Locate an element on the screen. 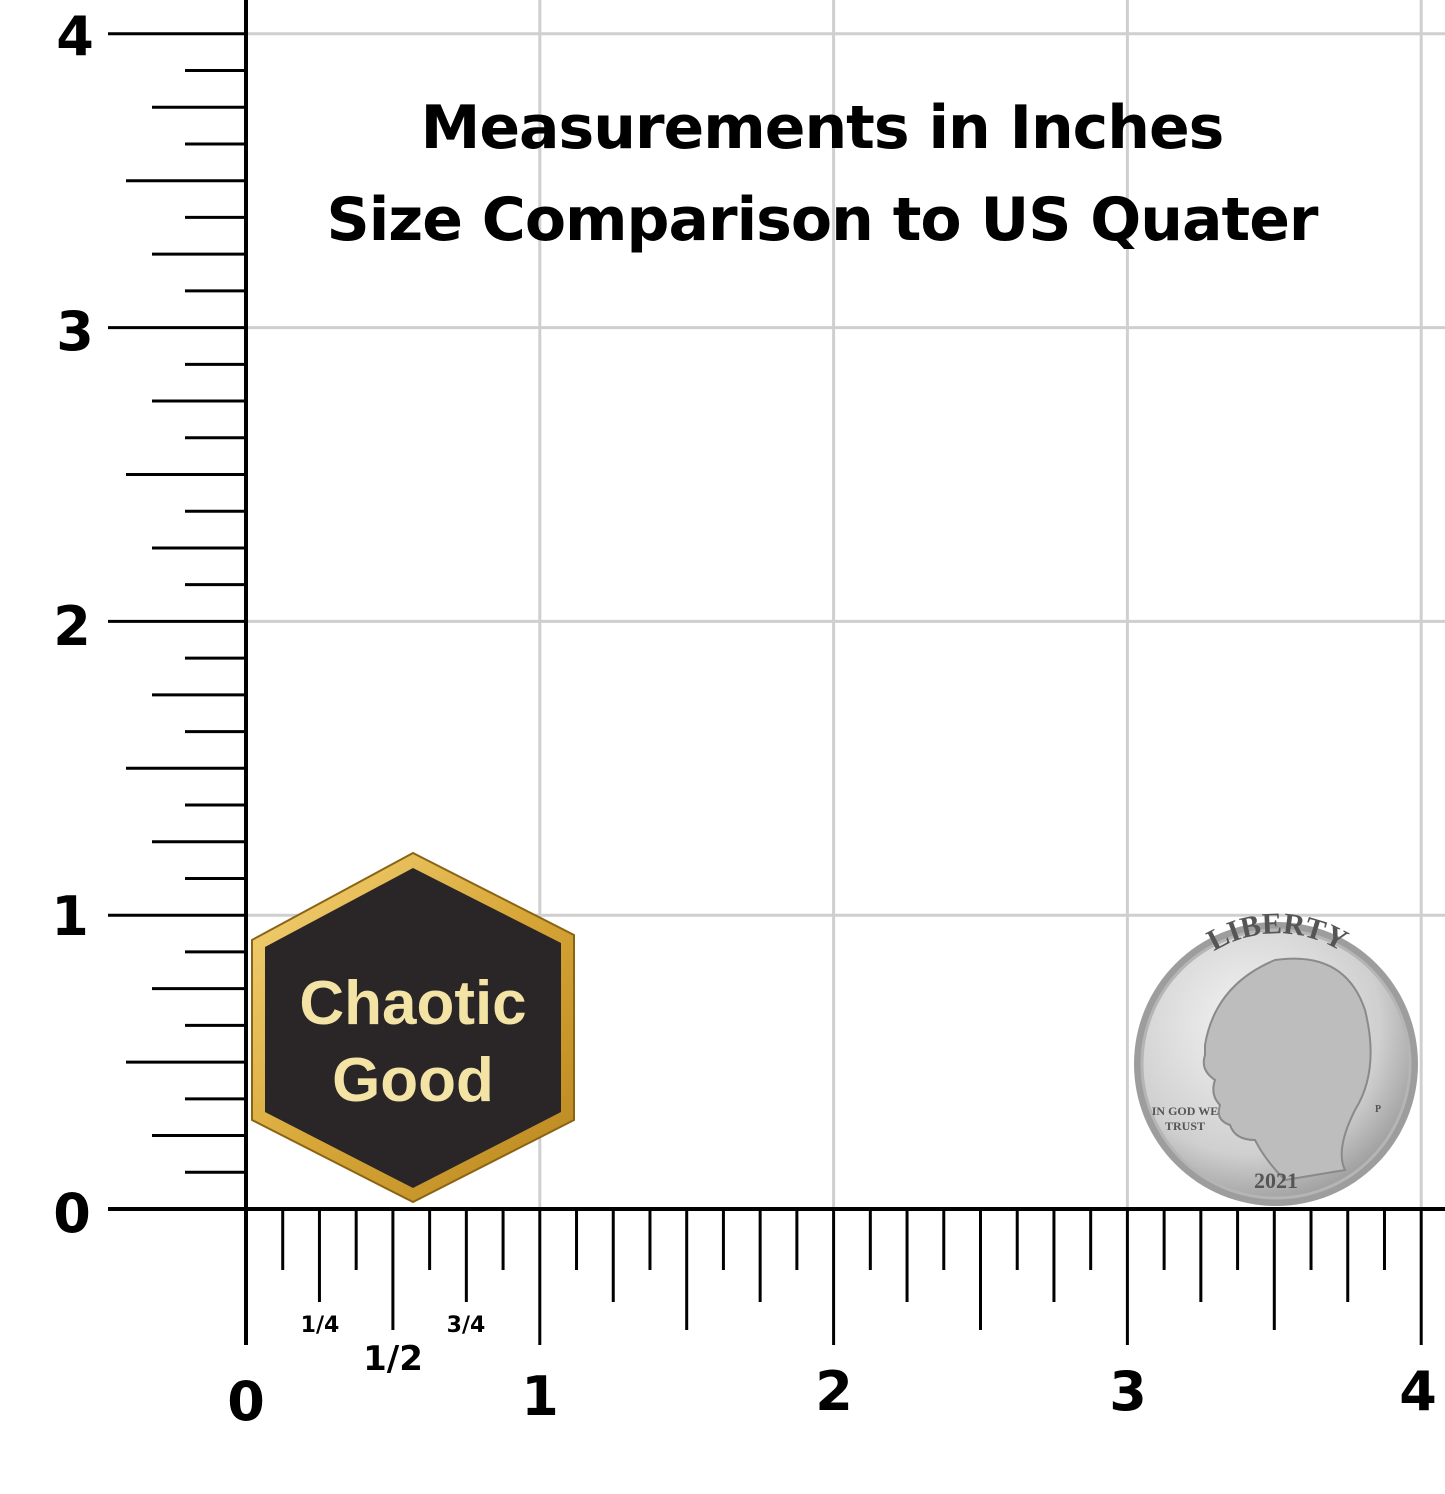 The width and height of the screenshot is (1445, 1494). quarter-coin: LIBERTY IN GOD WE TRUST 2021 P is located at coordinates (1276, 1056).